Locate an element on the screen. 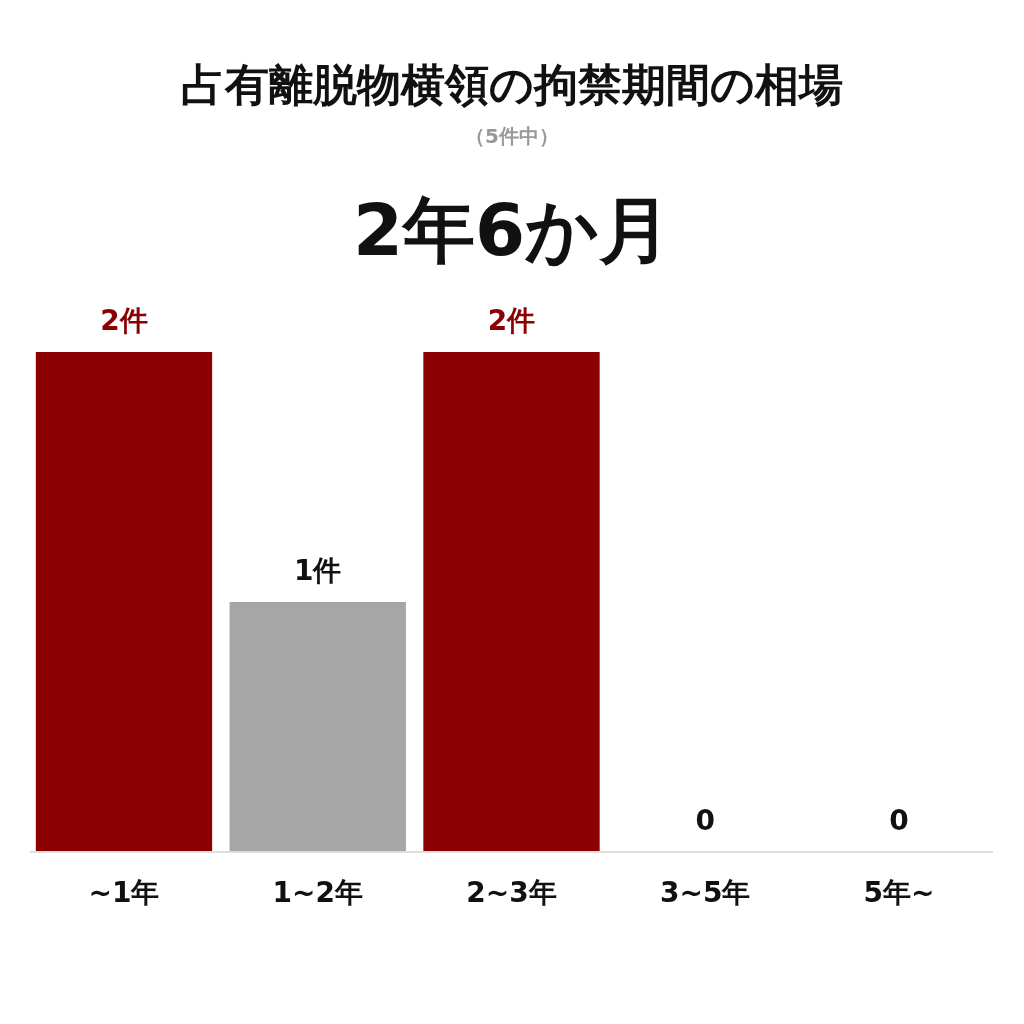  x-tick-label: 1~2年 is located at coordinates (317, 892).